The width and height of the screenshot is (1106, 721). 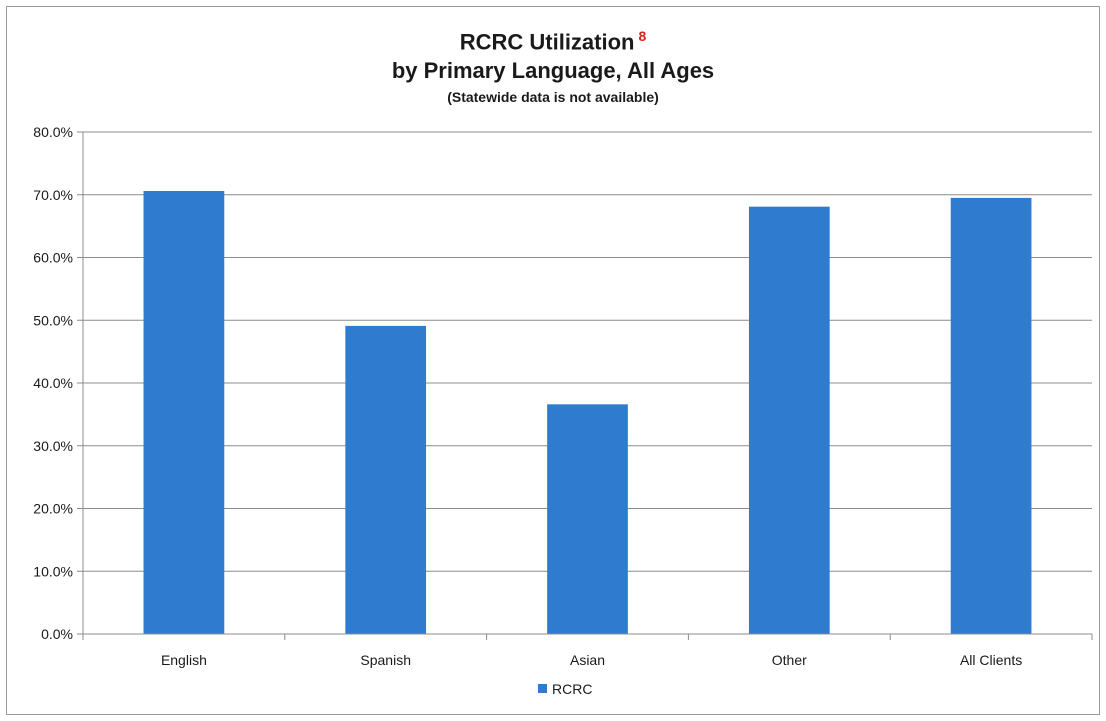 What do you see at coordinates (53, 571) in the screenshot?
I see `y-tick-label: 10.0%` at bounding box center [53, 571].